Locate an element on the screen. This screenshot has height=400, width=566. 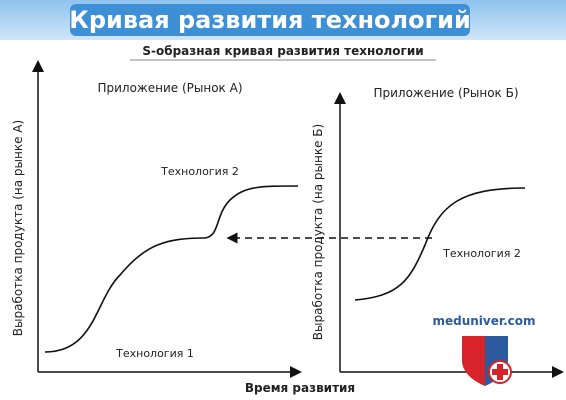
watermark: meduniver.com is located at coordinates (483, 321).